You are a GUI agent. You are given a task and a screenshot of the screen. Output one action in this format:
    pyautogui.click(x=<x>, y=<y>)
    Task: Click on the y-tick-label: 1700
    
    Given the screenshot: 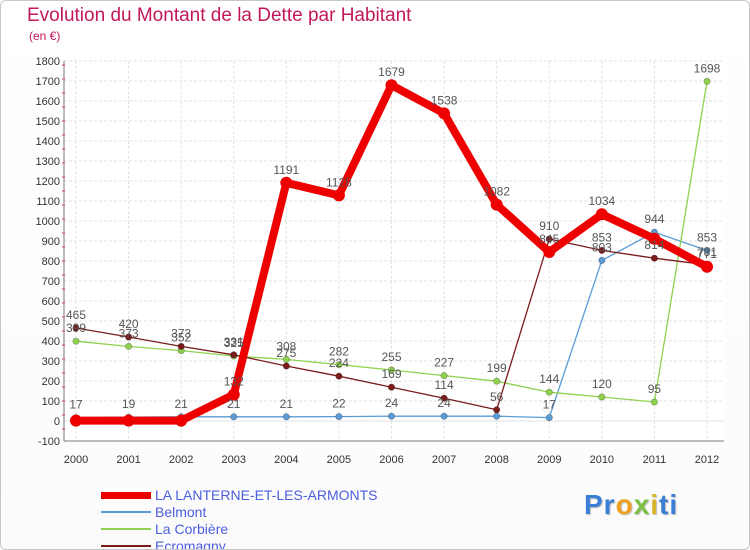 What is the action you would take?
    pyautogui.click(x=48, y=82)
    